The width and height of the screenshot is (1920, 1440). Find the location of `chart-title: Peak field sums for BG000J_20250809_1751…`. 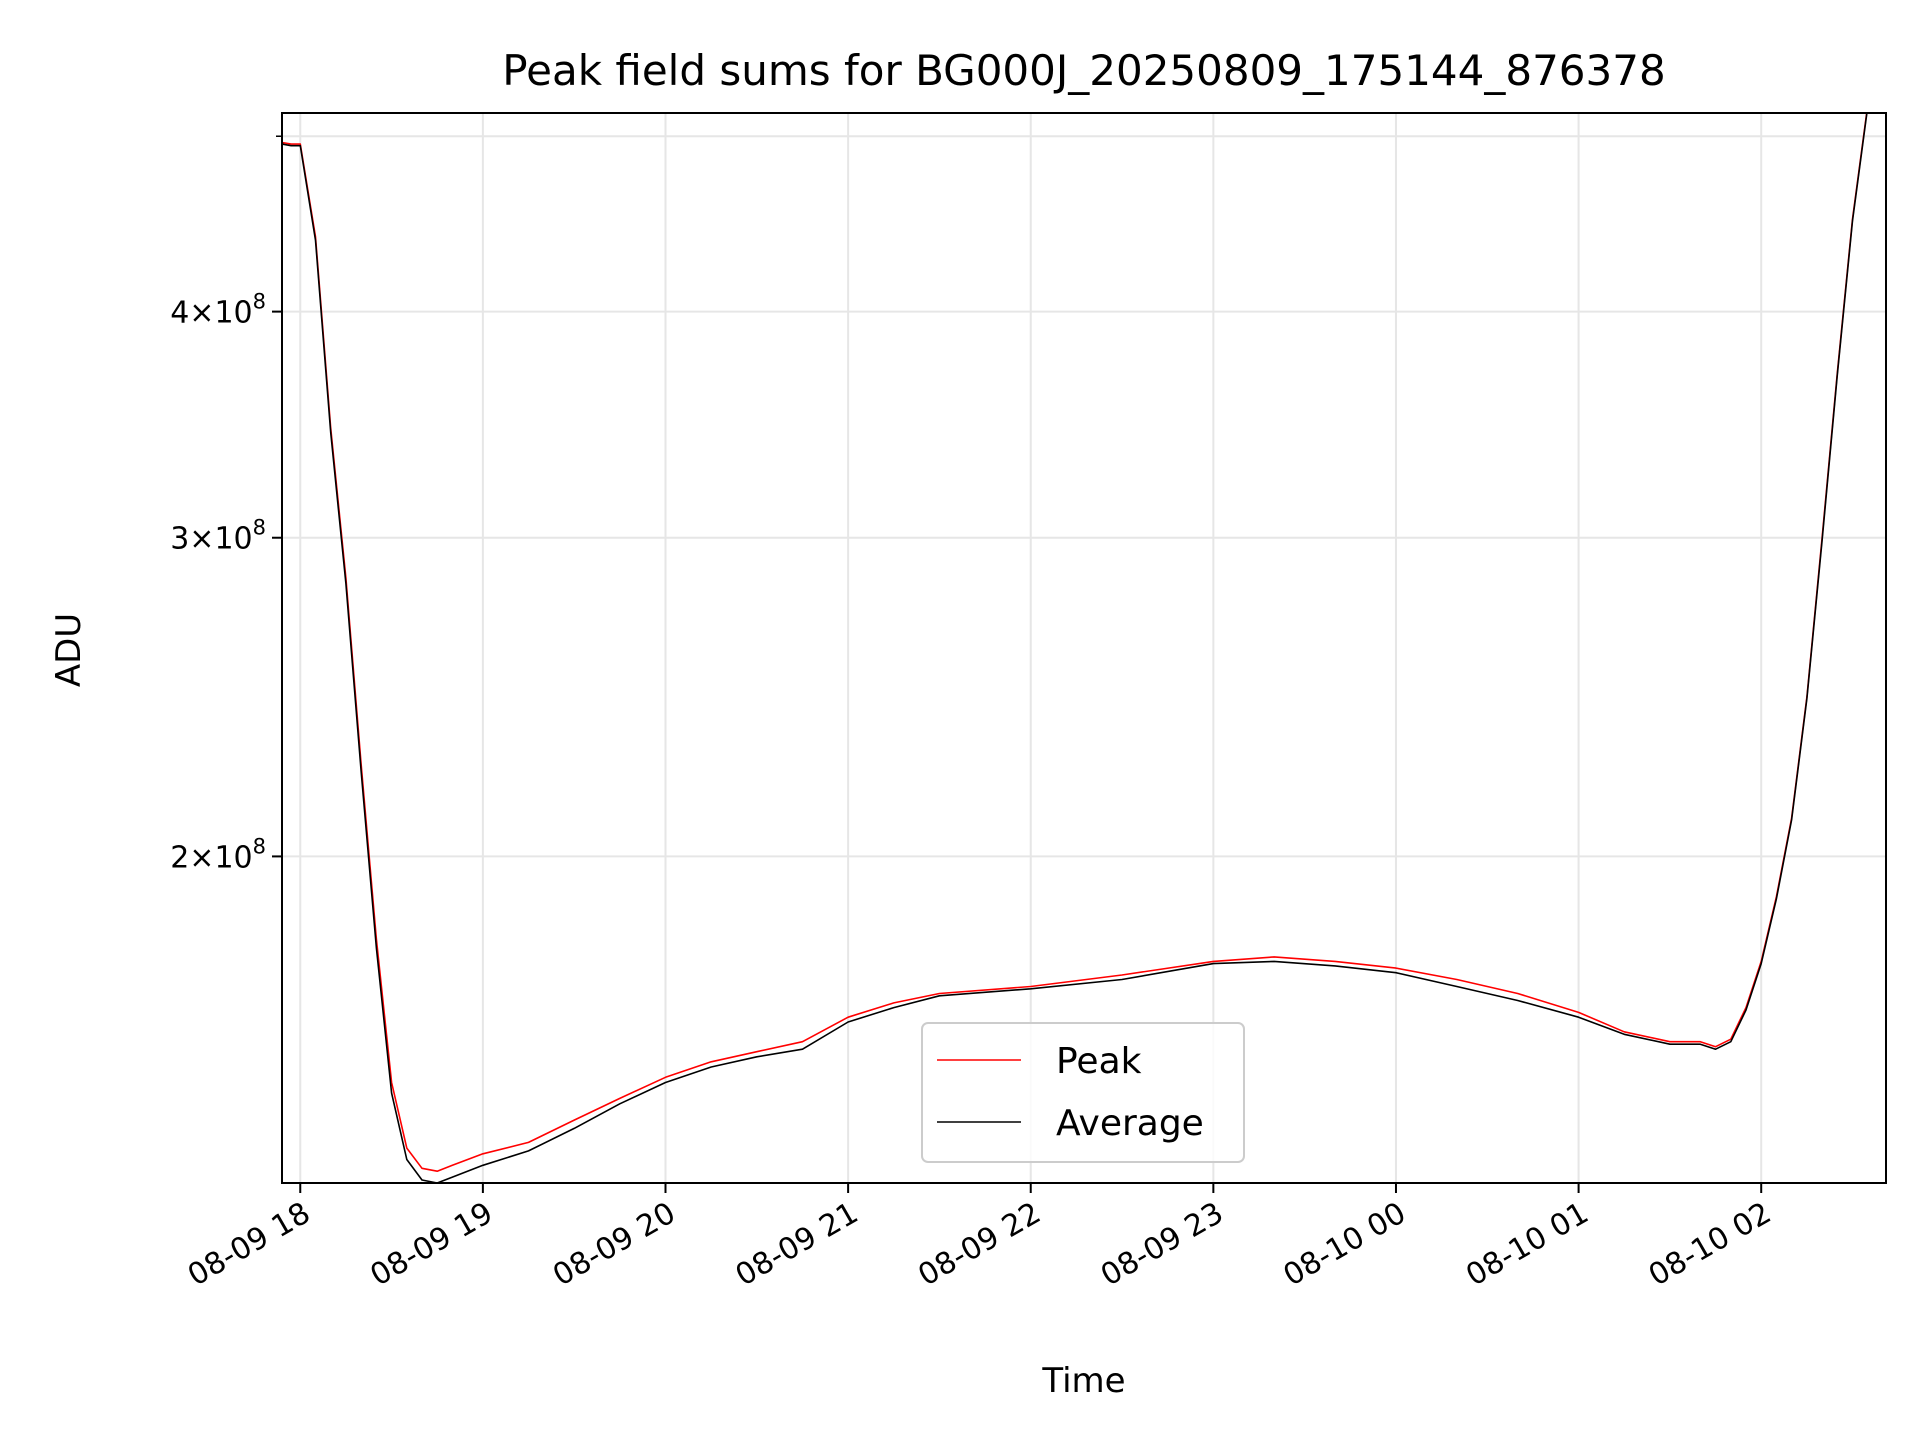

chart-title: Peak field sums for BG000J_20250809_1751… is located at coordinates (1083, 70).